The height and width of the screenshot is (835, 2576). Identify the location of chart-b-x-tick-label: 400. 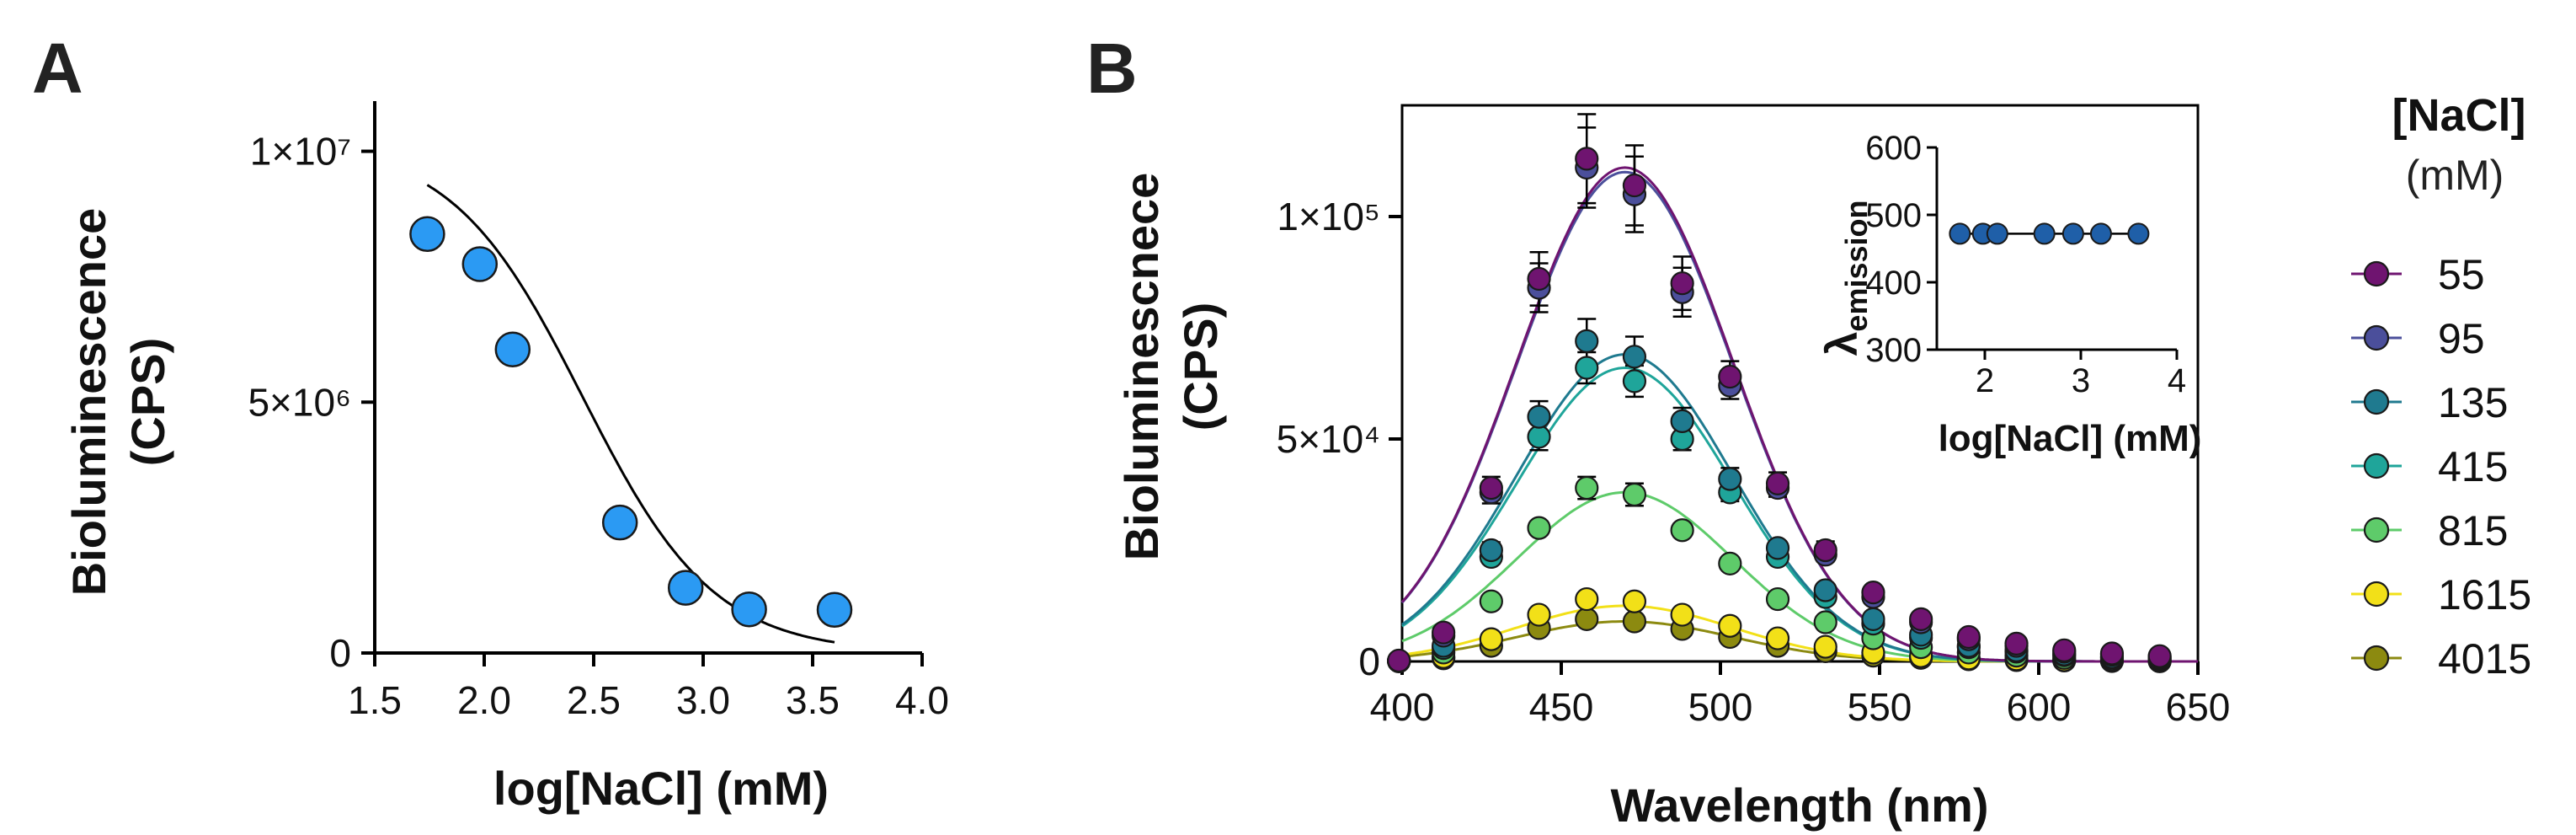
(1402, 707).